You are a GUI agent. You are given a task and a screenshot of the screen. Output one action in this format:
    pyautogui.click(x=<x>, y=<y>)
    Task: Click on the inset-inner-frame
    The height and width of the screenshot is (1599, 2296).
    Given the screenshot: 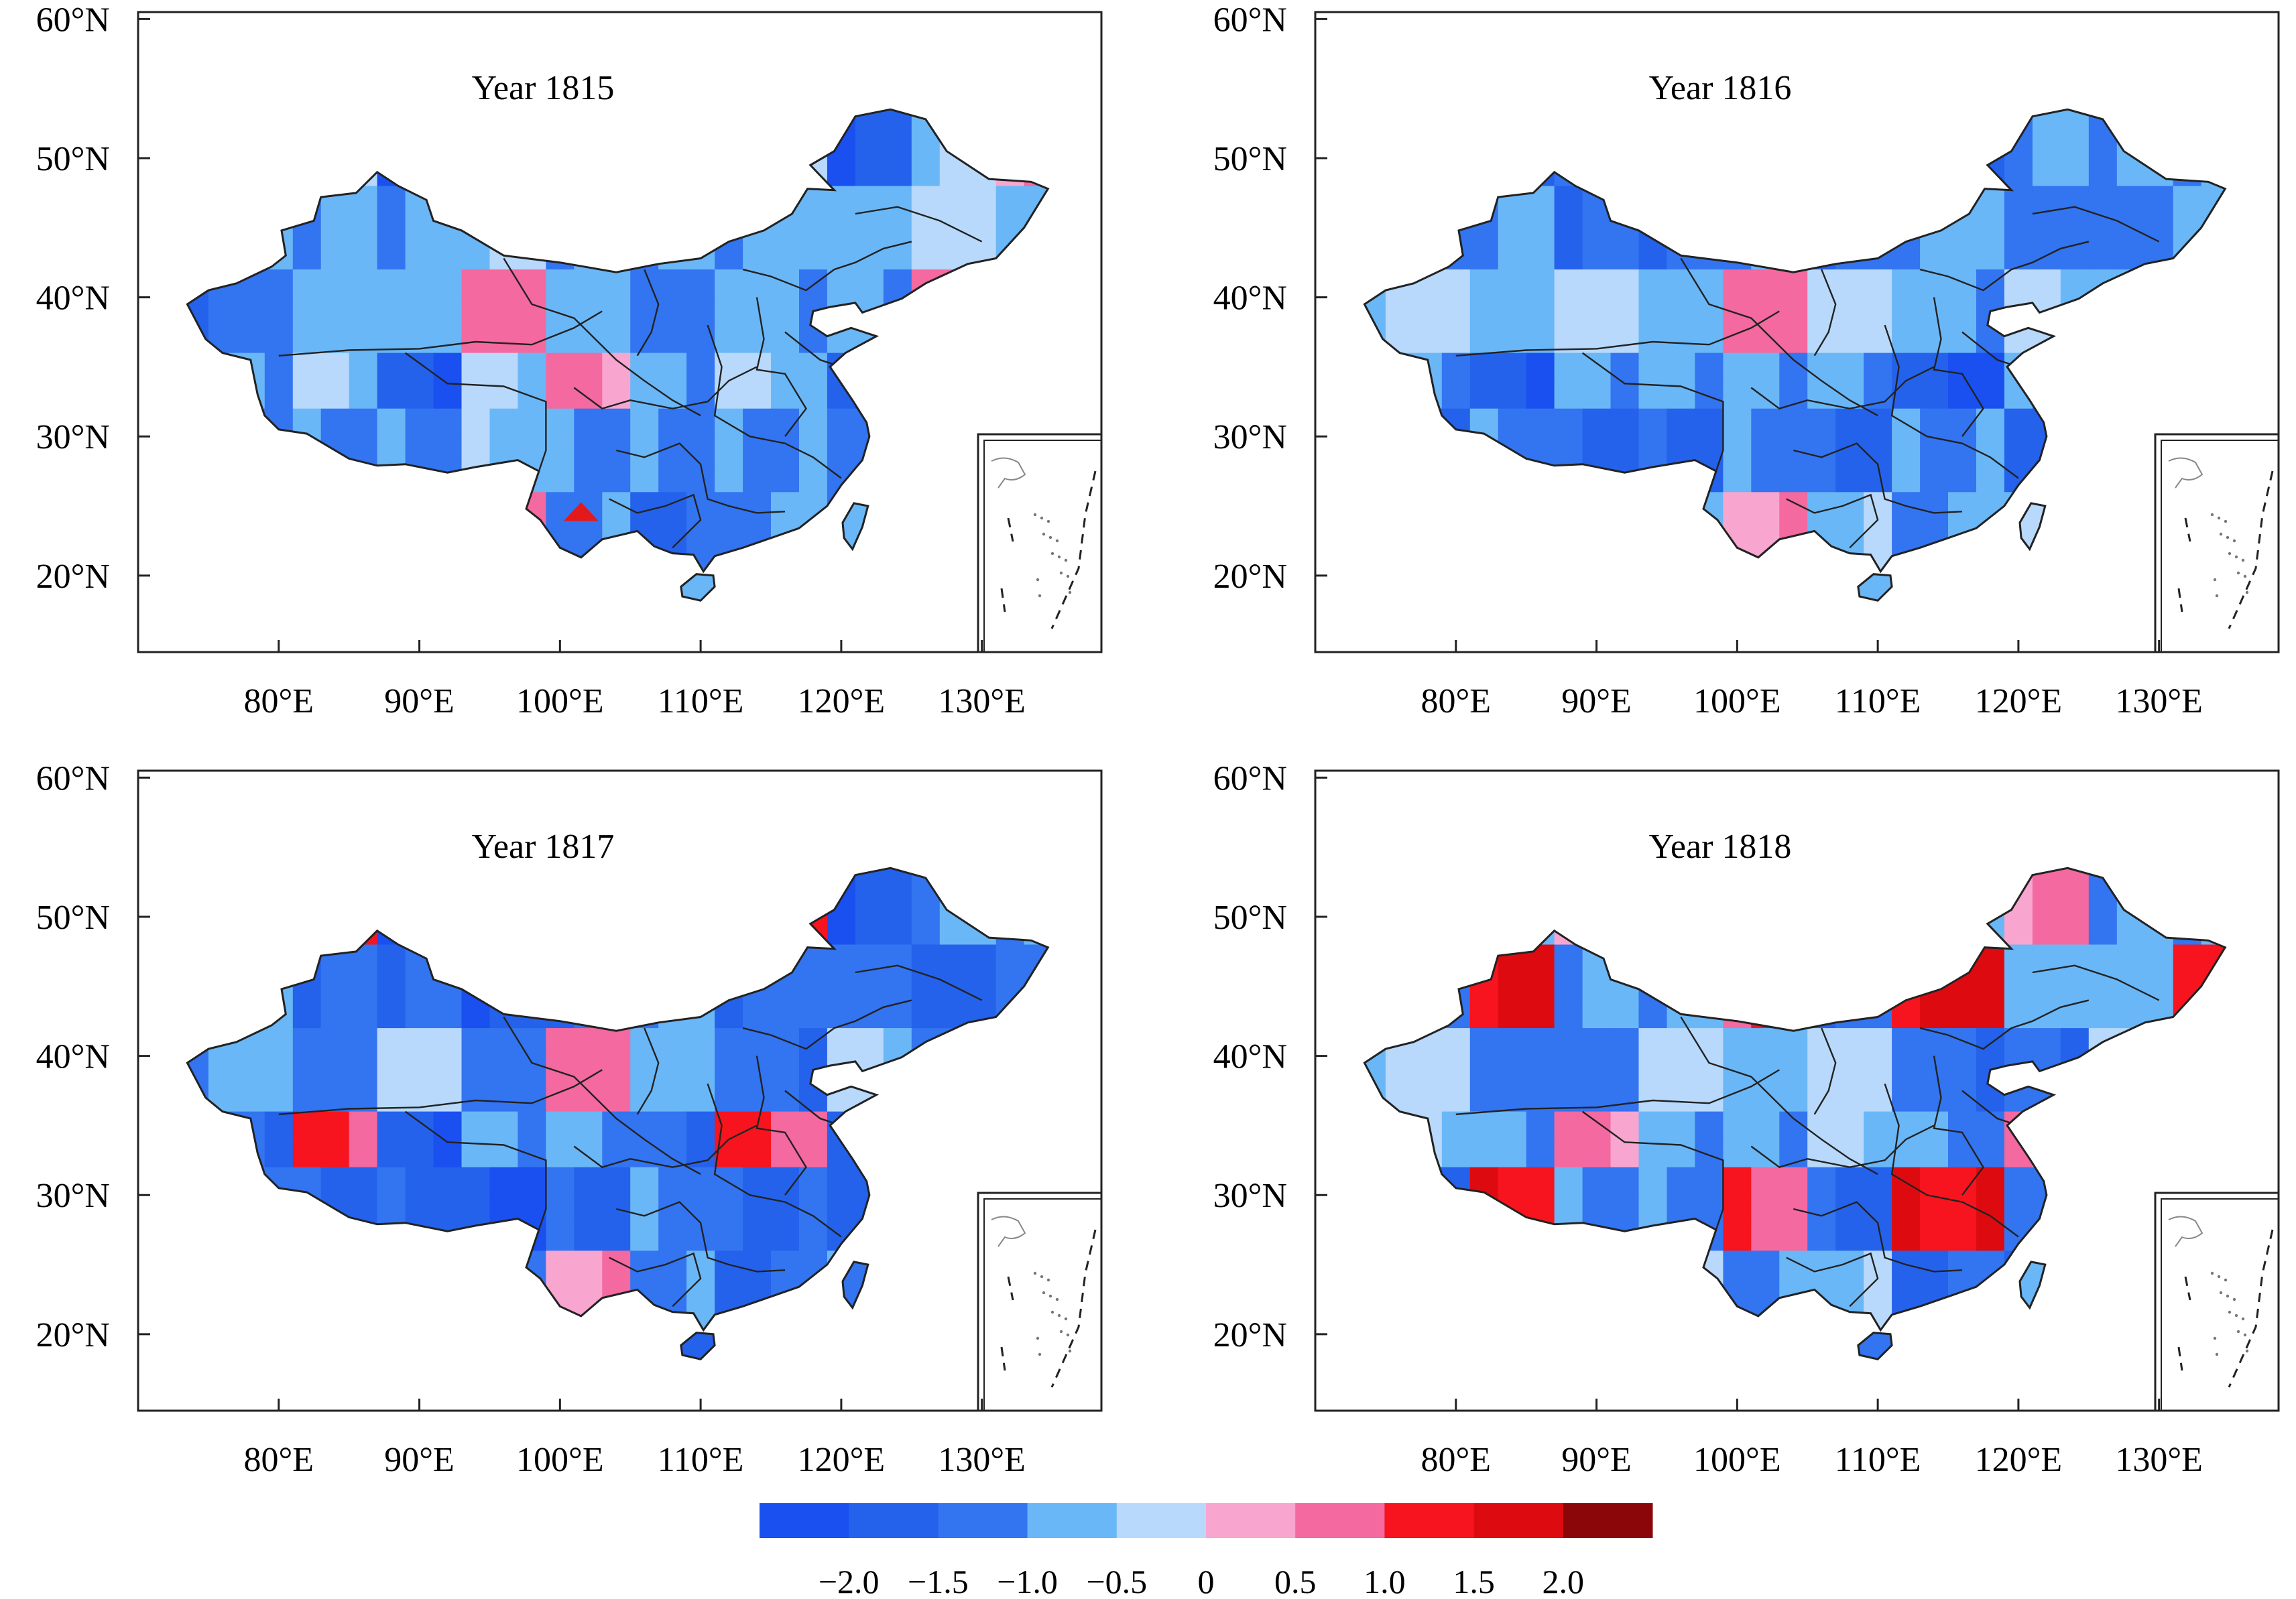 What is the action you would take?
    pyautogui.click(x=2220, y=546)
    